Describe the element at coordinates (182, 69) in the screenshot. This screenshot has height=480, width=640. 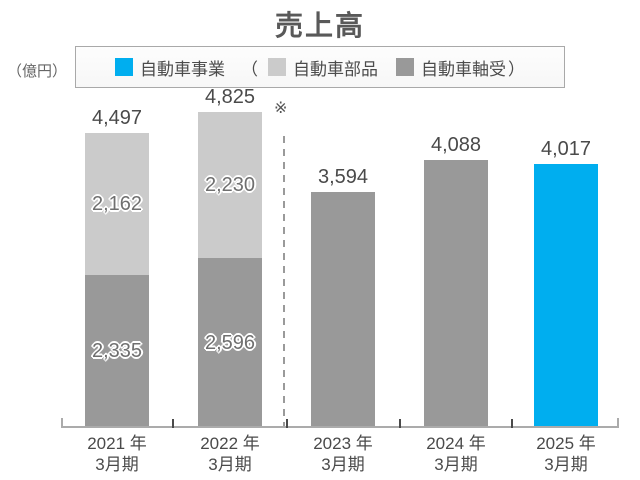
I see `legend-label: 自動車事業` at that location.